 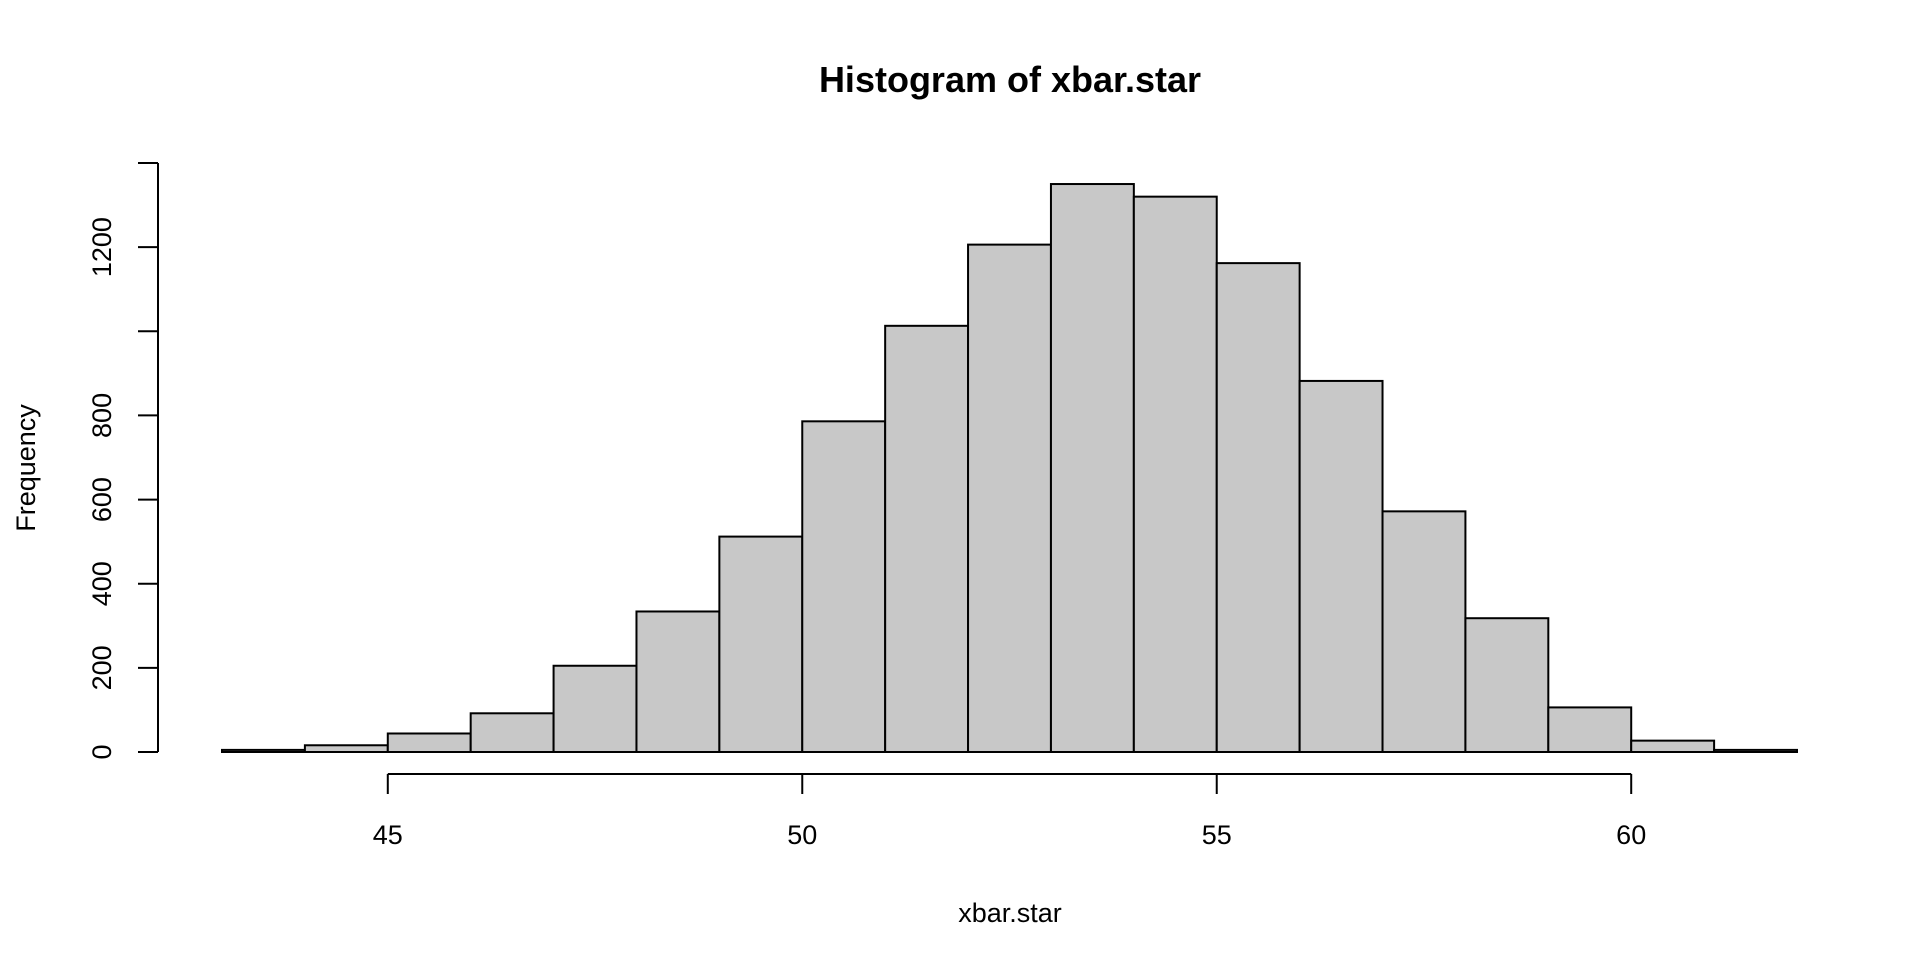 What do you see at coordinates (802, 835) in the screenshot?
I see `x-tick-label: 50` at bounding box center [802, 835].